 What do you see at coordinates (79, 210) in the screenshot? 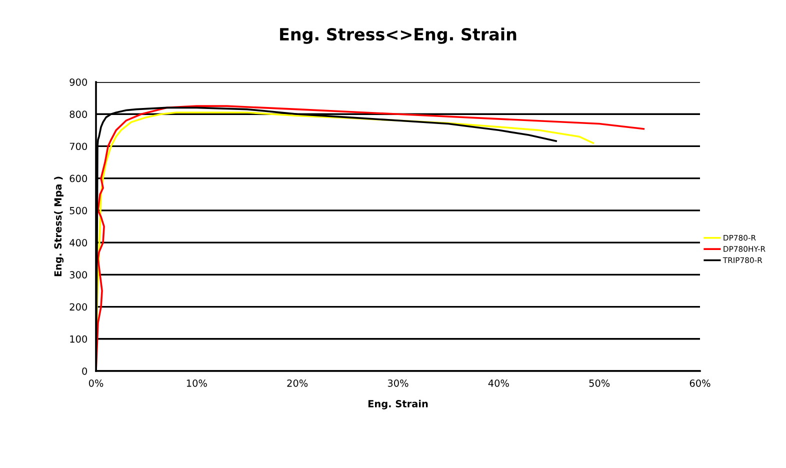
I see `y-tick-label: 500` at bounding box center [79, 210].